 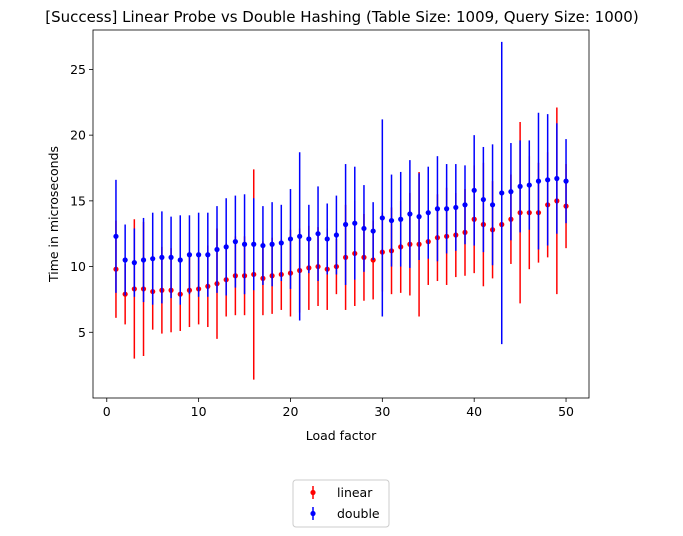 What do you see at coordinates (474, 411) in the screenshot?
I see `x-tick-label-4: 40` at bounding box center [474, 411].